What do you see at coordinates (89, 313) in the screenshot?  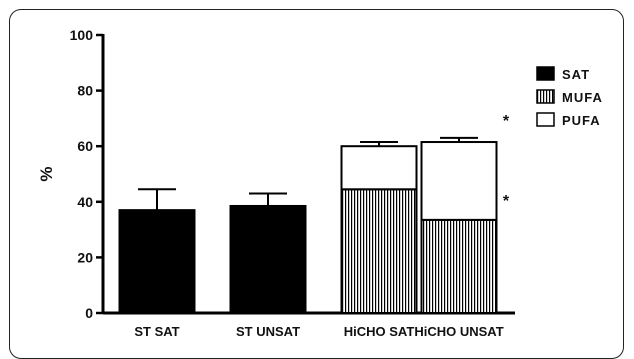 I see `y-tick-label: 0` at bounding box center [89, 313].